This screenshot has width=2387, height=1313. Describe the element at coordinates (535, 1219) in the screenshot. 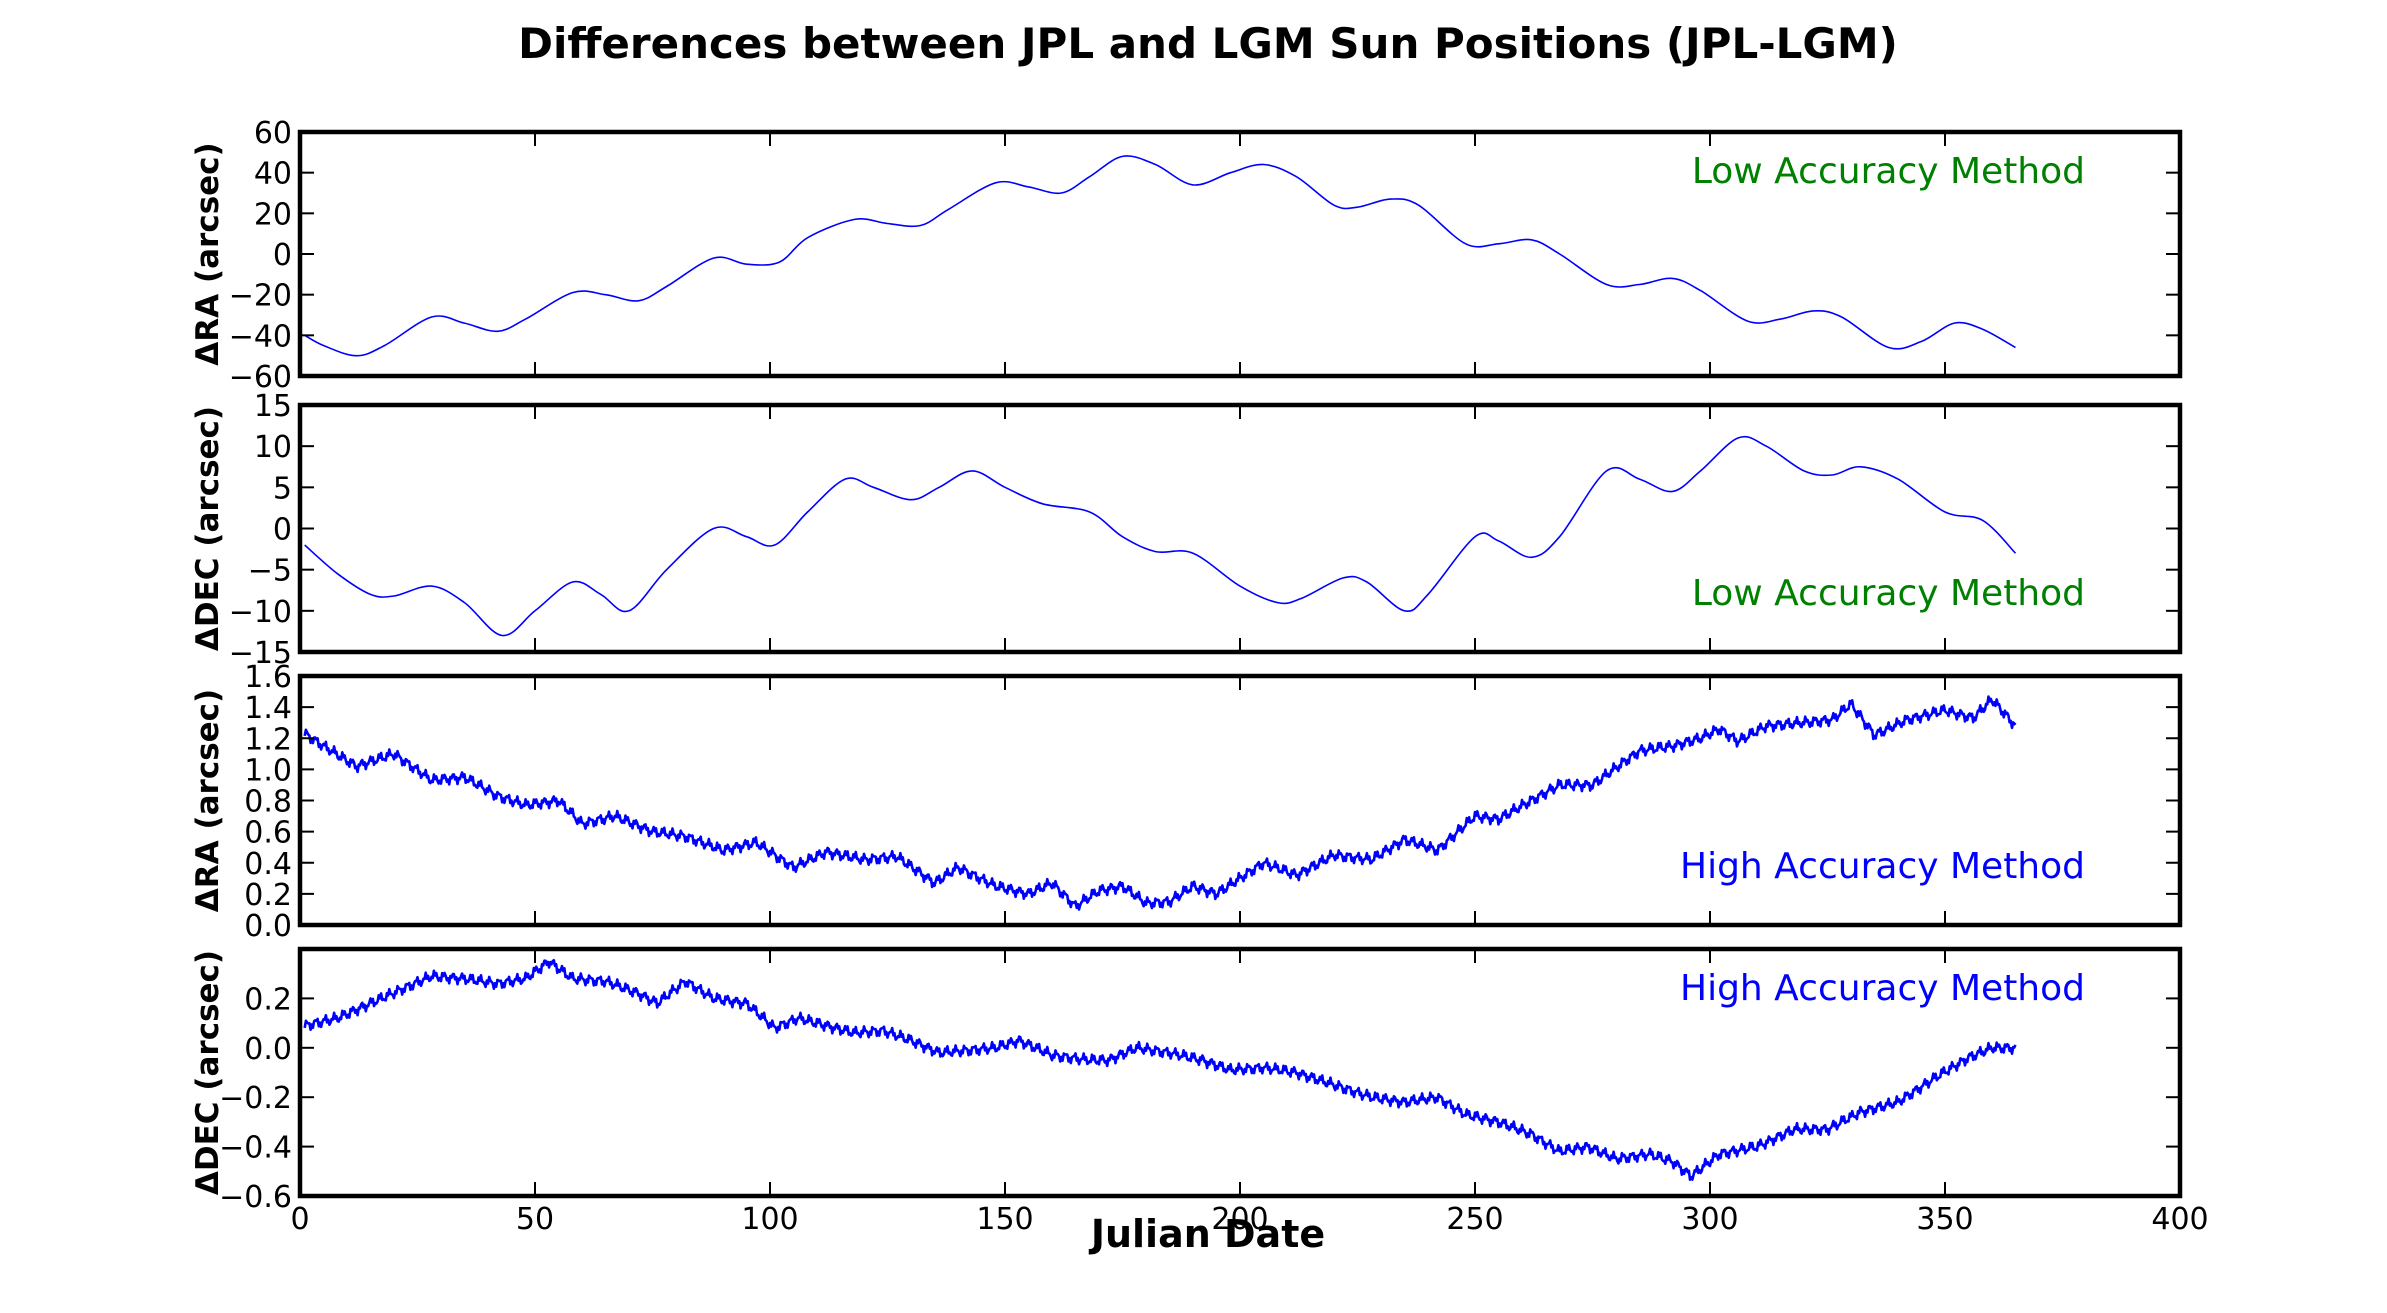

I see `x-tick-label: 50` at that location.